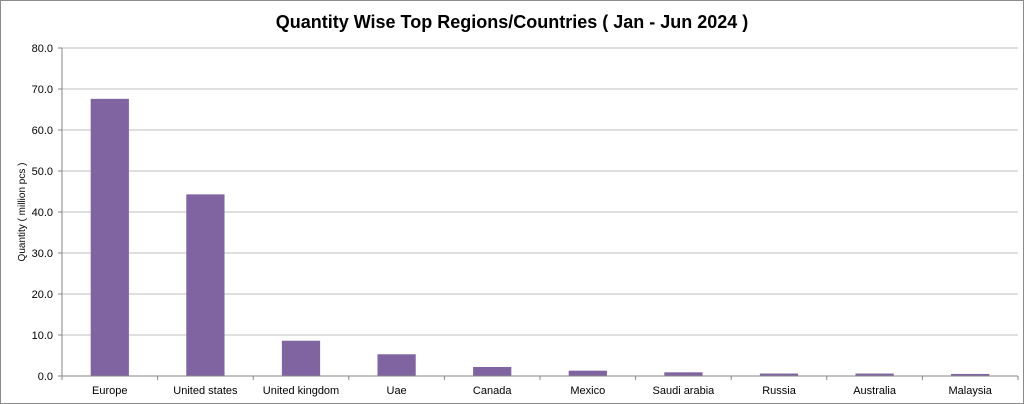  What do you see at coordinates (970, 391) in the screenshot?
I see `x-tick-label: Malaysia` at bounding box center [970, 391].